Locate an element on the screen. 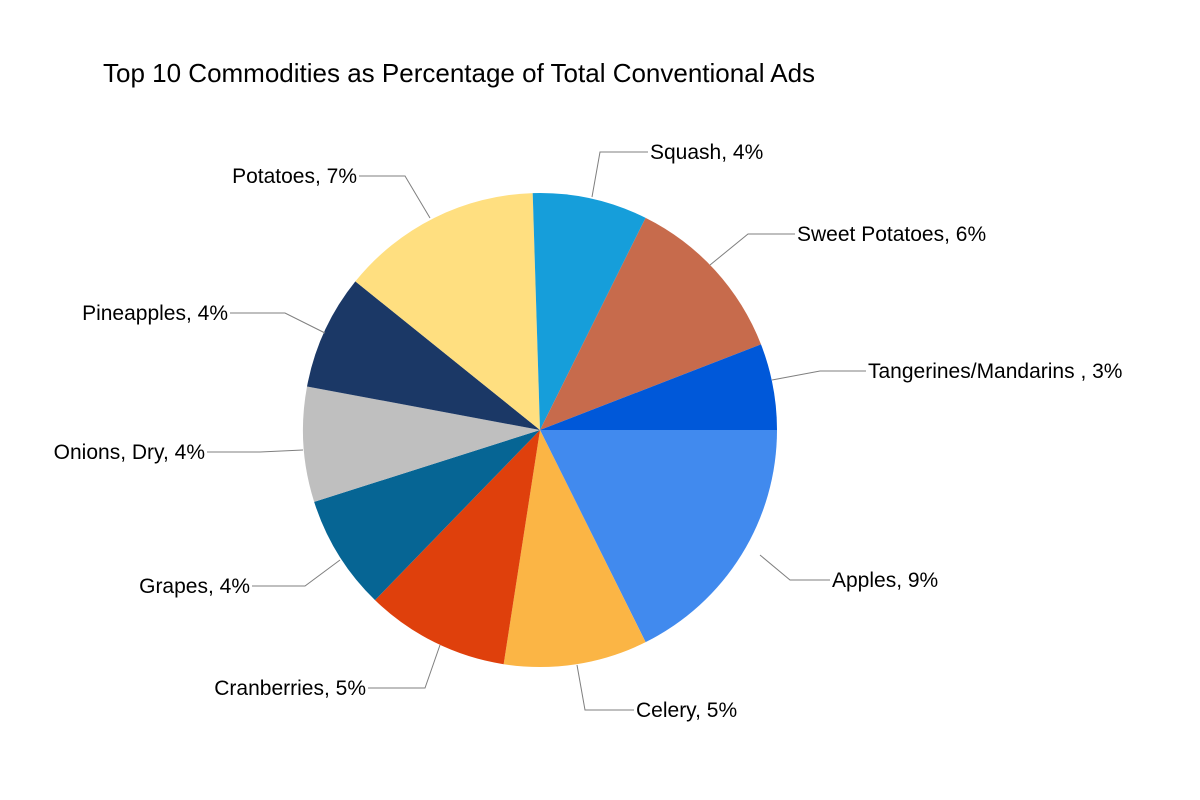 The width and height of the screenshot is (1200, 800). pie-slice-grapes is located at coordinates (427, 515).